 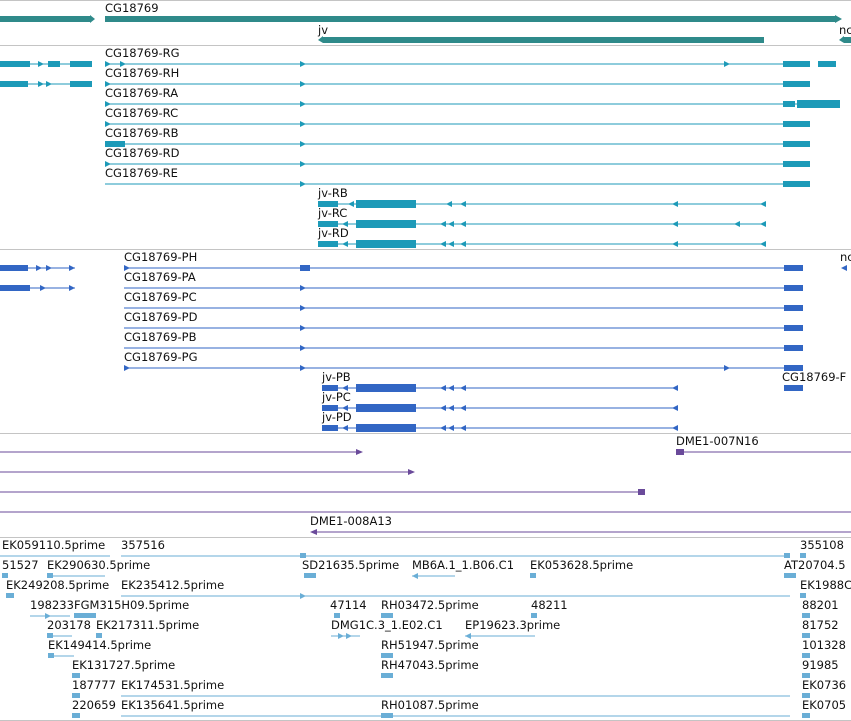 What do you see at coordinates (845, 257) in the screenshot?
I see `protein-label-nc: nc` at bounding box center [845, 257].